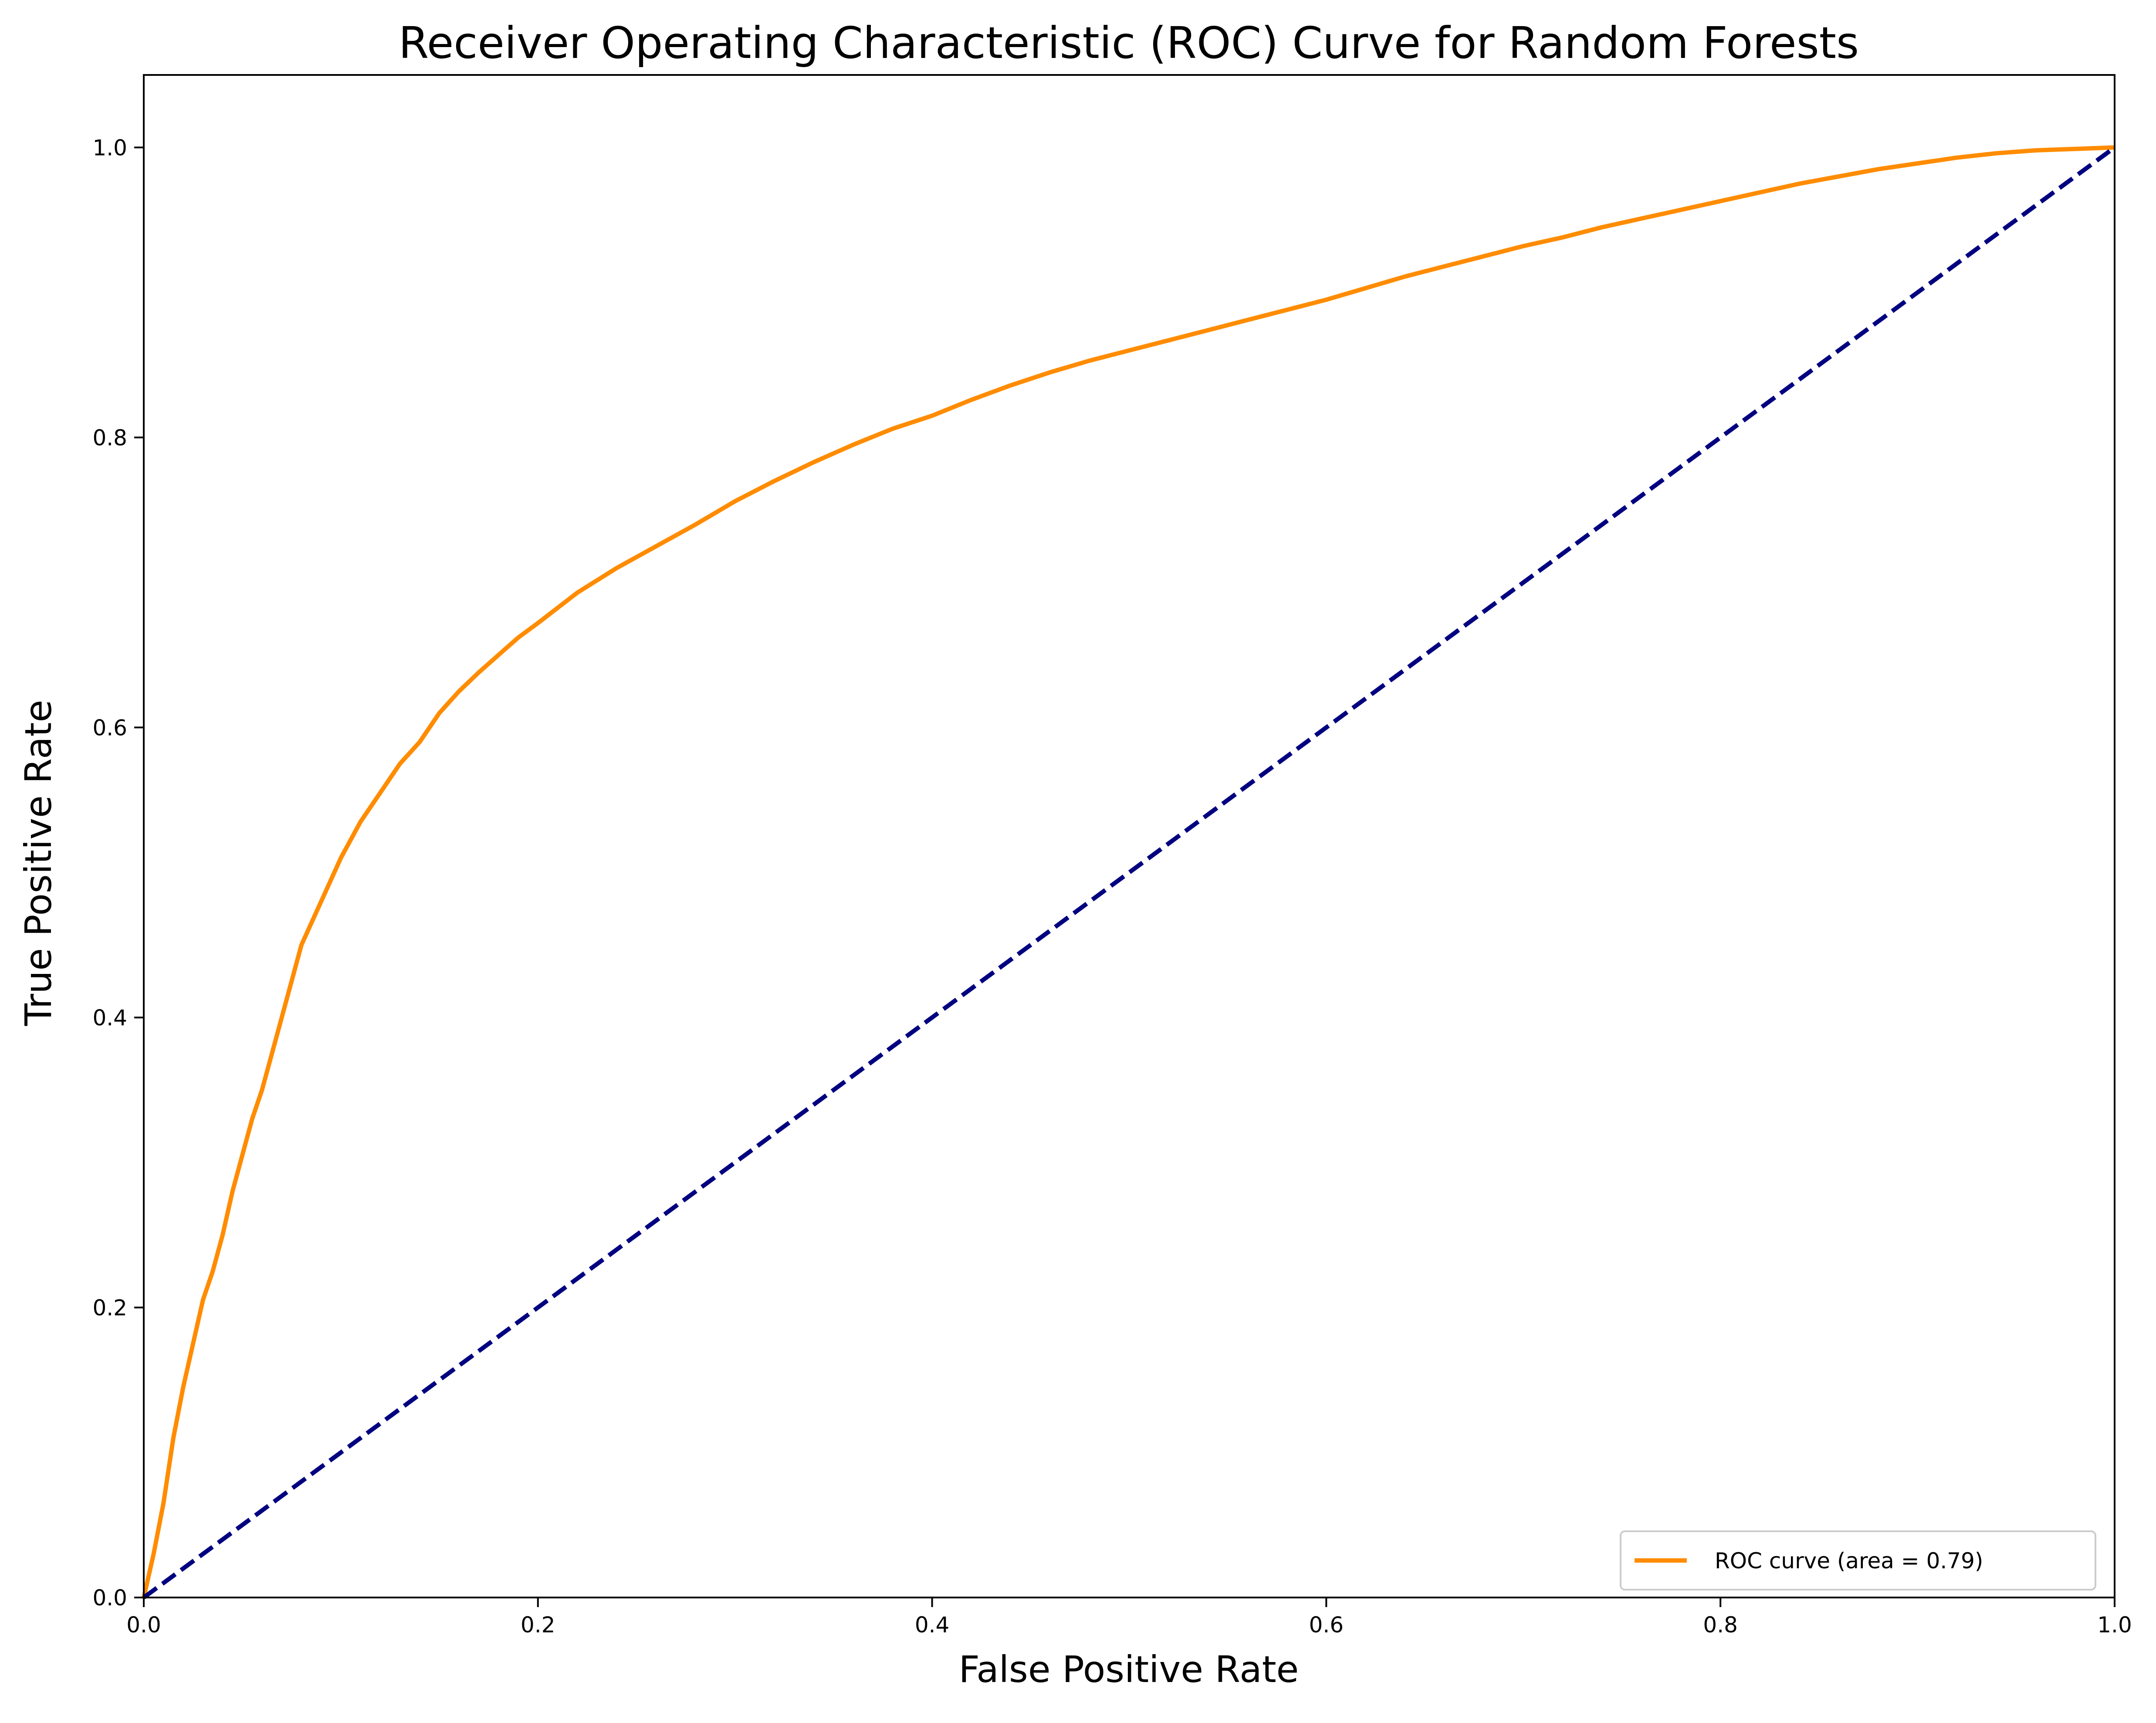 The height and width of the screenshot is (1723, 2156). What do you see at coordinates (109, 1598) in the screenshot?
I see `y-tick-label: 0.0` at bounding box center [109, 1598].